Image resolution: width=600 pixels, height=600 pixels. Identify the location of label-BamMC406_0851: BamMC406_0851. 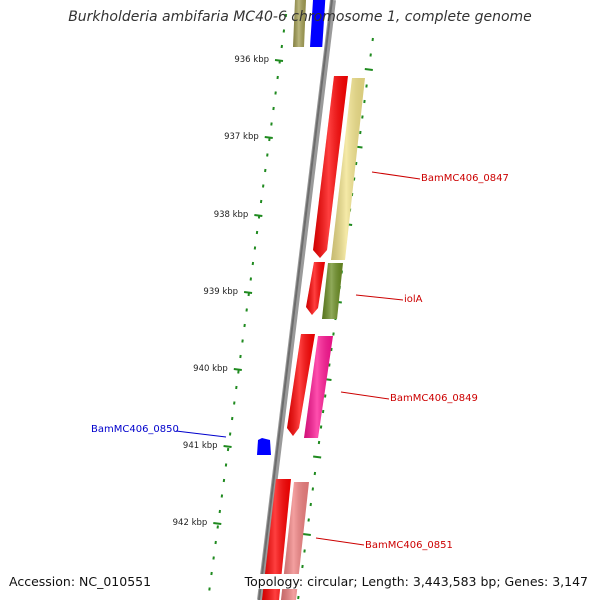
(409, 545).